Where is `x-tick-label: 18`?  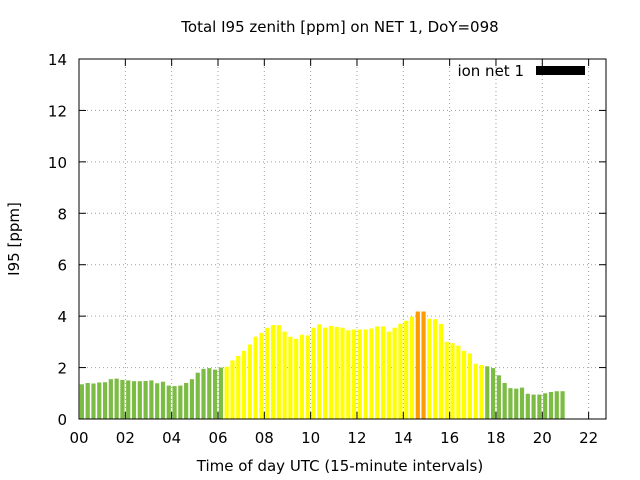
x-tick-label: 18 is located at coordinates (495, 438).